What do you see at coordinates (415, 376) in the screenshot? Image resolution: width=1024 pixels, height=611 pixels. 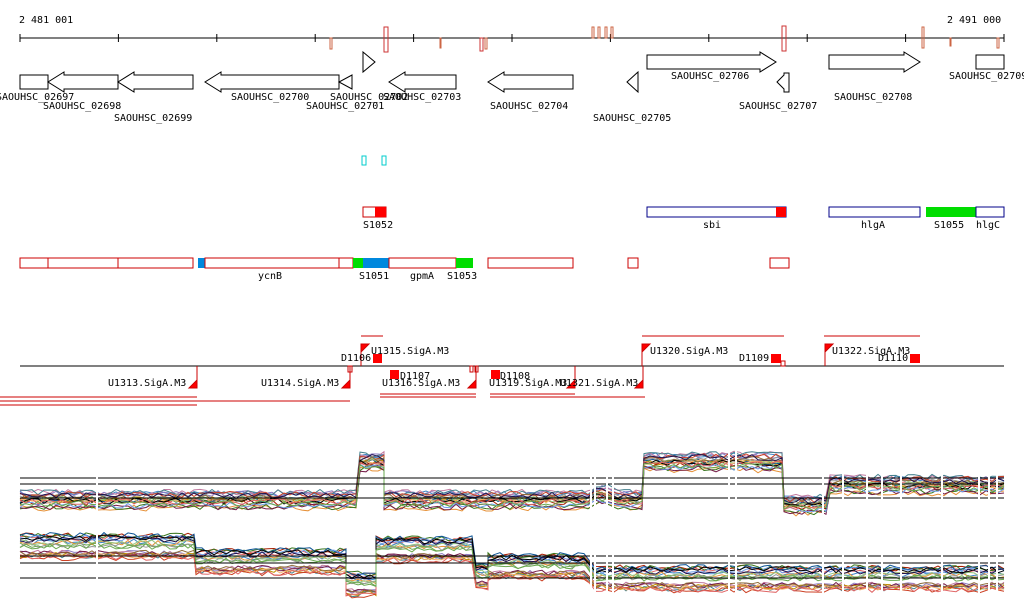 I see `promoter-label: D1107` at bounding box center [415, 376].